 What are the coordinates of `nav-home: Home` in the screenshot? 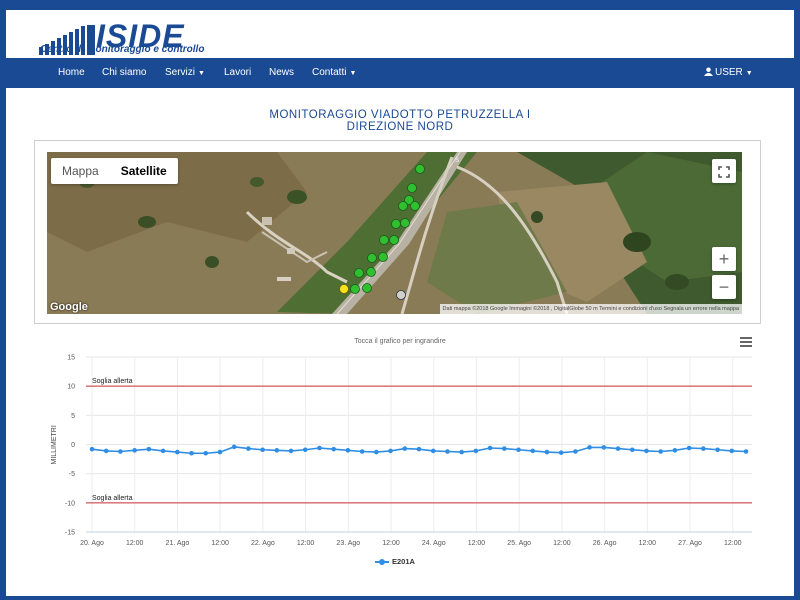 It's located at (71, 72).